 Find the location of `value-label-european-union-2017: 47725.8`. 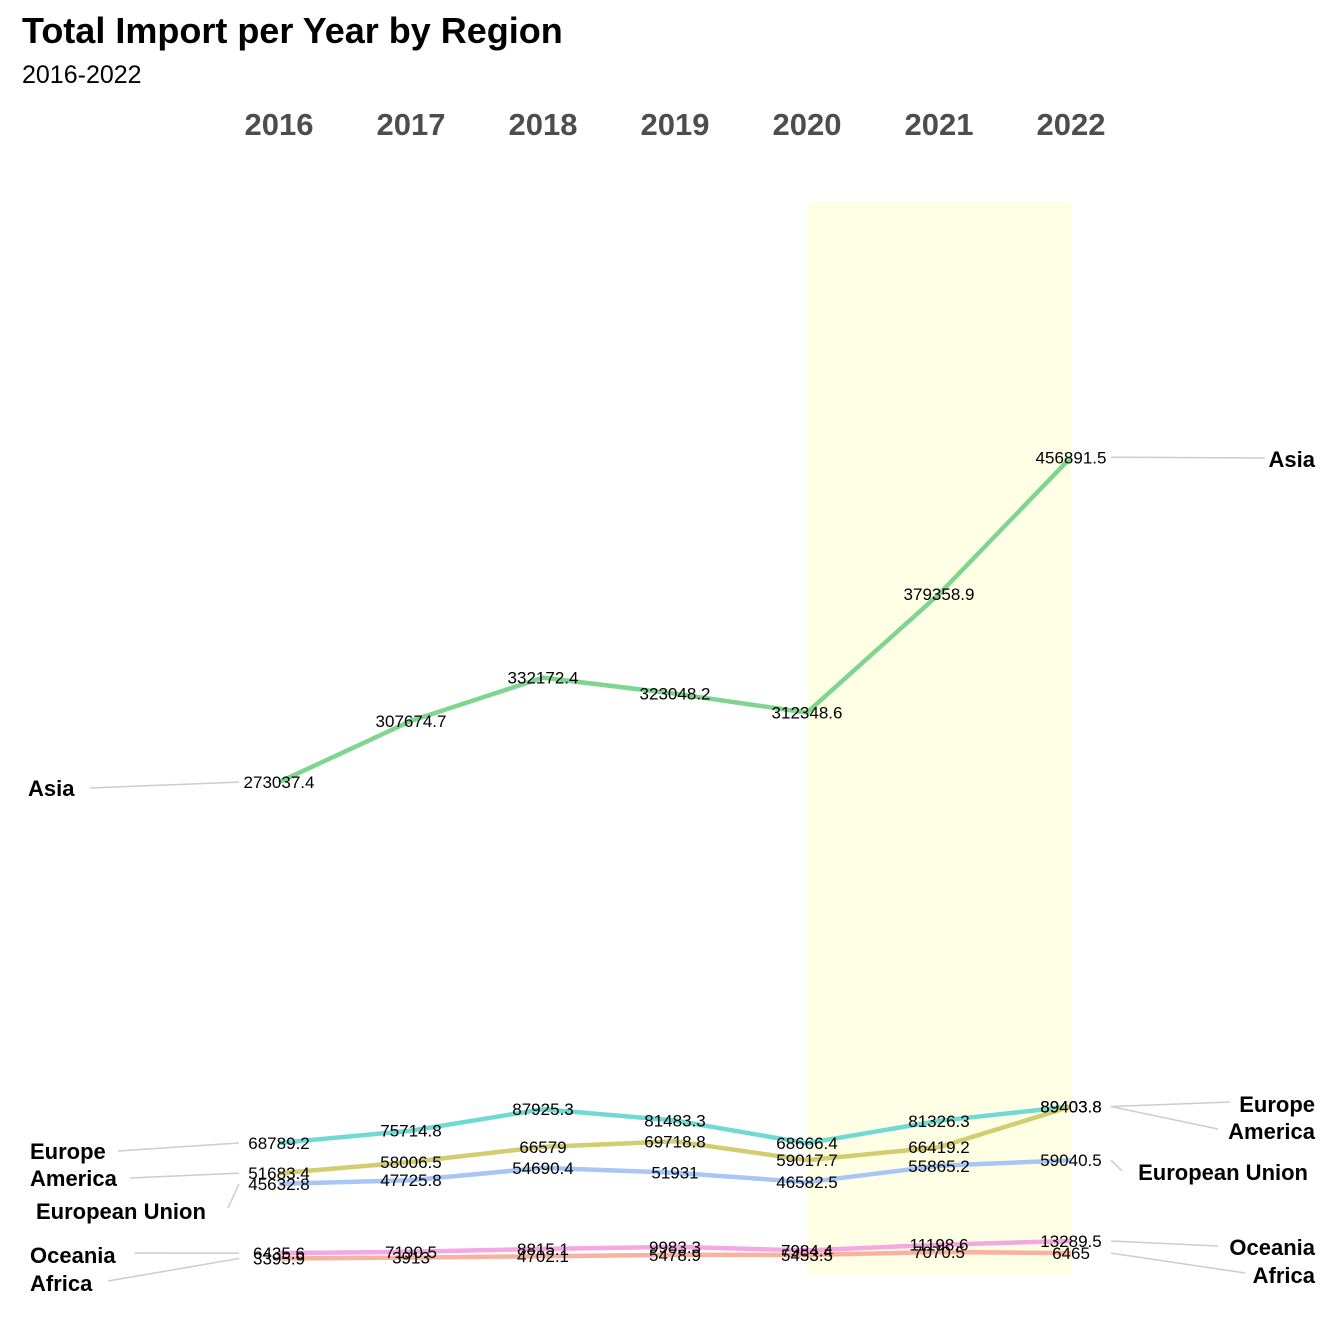

value-label-european-union-2017: 47725.8 is located at coordinates (410, 1180).